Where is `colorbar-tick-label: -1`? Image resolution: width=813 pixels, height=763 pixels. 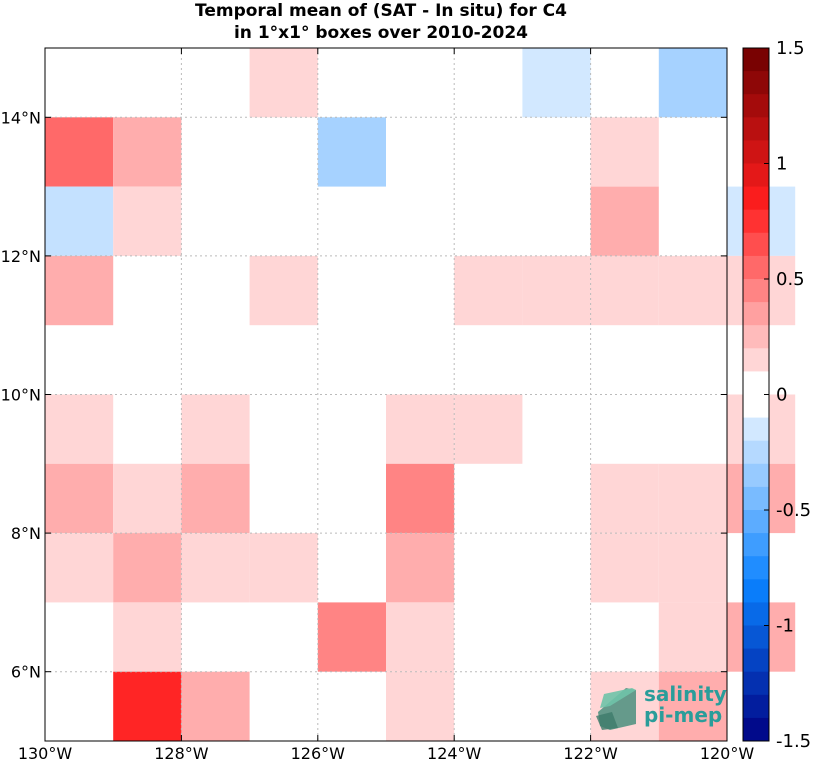 colorbar-tick-label: -1 is located at coordinates (785, 626).